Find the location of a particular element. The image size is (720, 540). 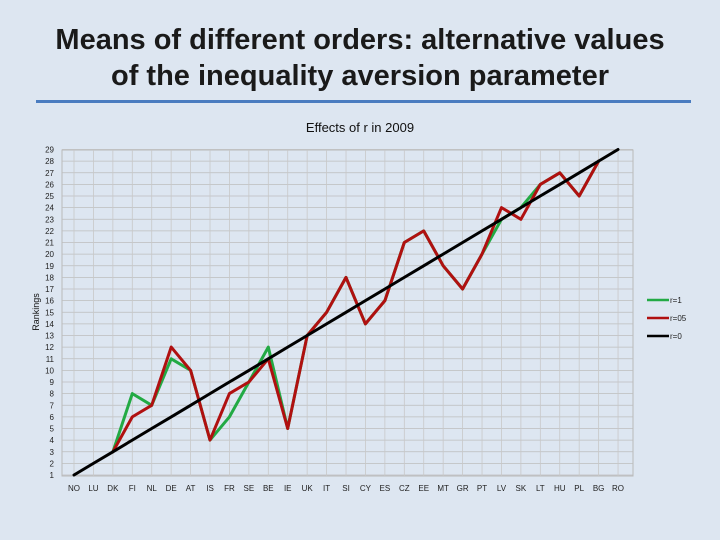

x-tick-label: NO is located at coordinates (74, 488).